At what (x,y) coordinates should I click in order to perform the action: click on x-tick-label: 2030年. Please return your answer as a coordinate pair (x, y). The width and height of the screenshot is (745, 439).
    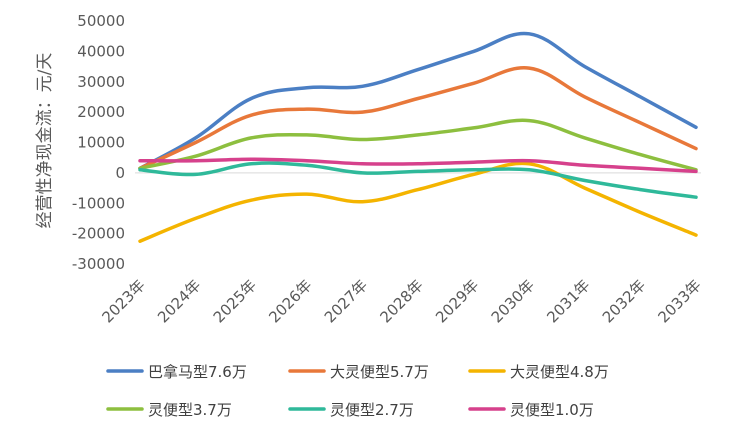
    Looking at the image, I should click on (513, 301).